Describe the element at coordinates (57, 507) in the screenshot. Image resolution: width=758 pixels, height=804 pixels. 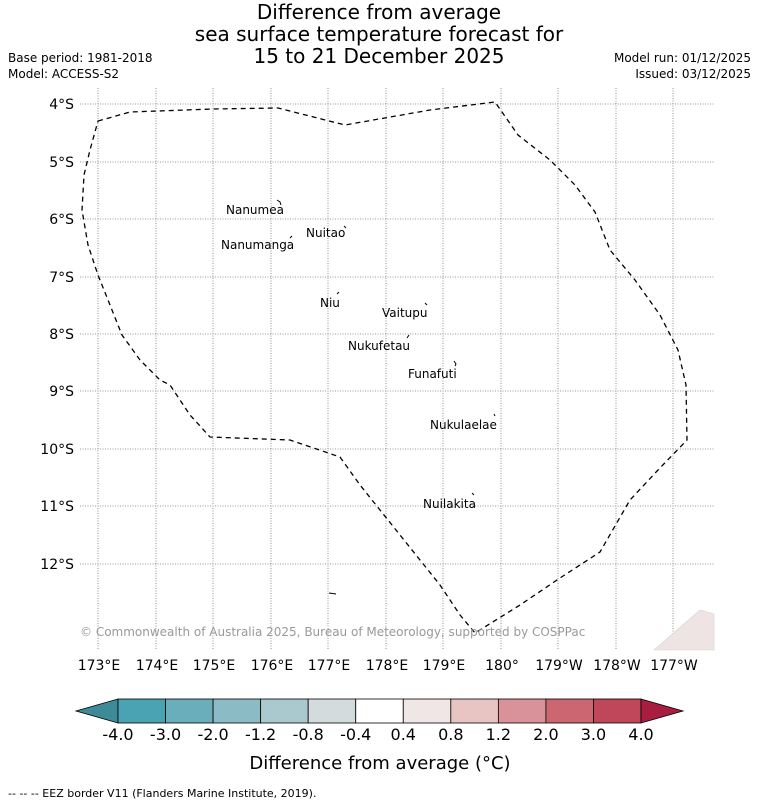
I see `lat-label: 11°S` at that location.